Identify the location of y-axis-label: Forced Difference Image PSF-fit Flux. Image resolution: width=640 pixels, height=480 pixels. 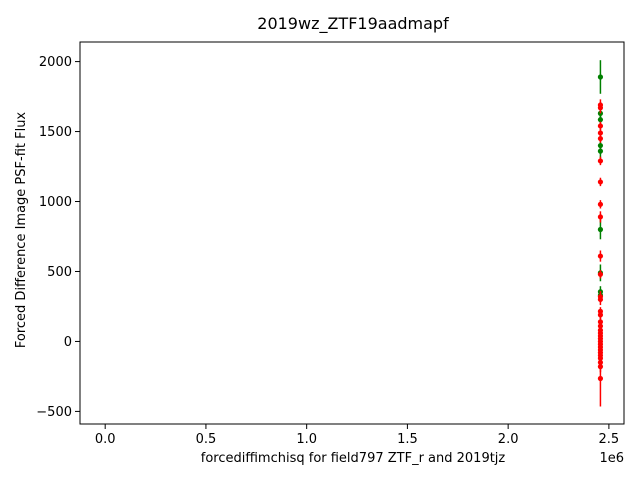
(21, 230).